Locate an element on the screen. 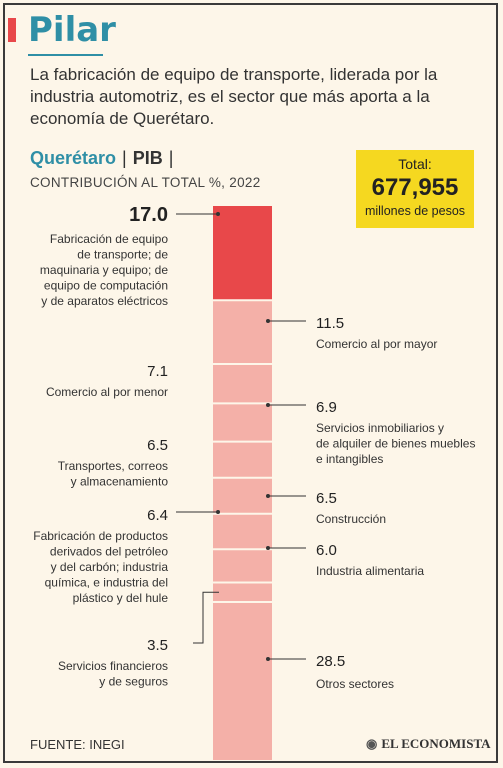 This screenshot has width=503, height=768. category-label-line: maquinaria y equipo; de is located at coordinates (104, 270).